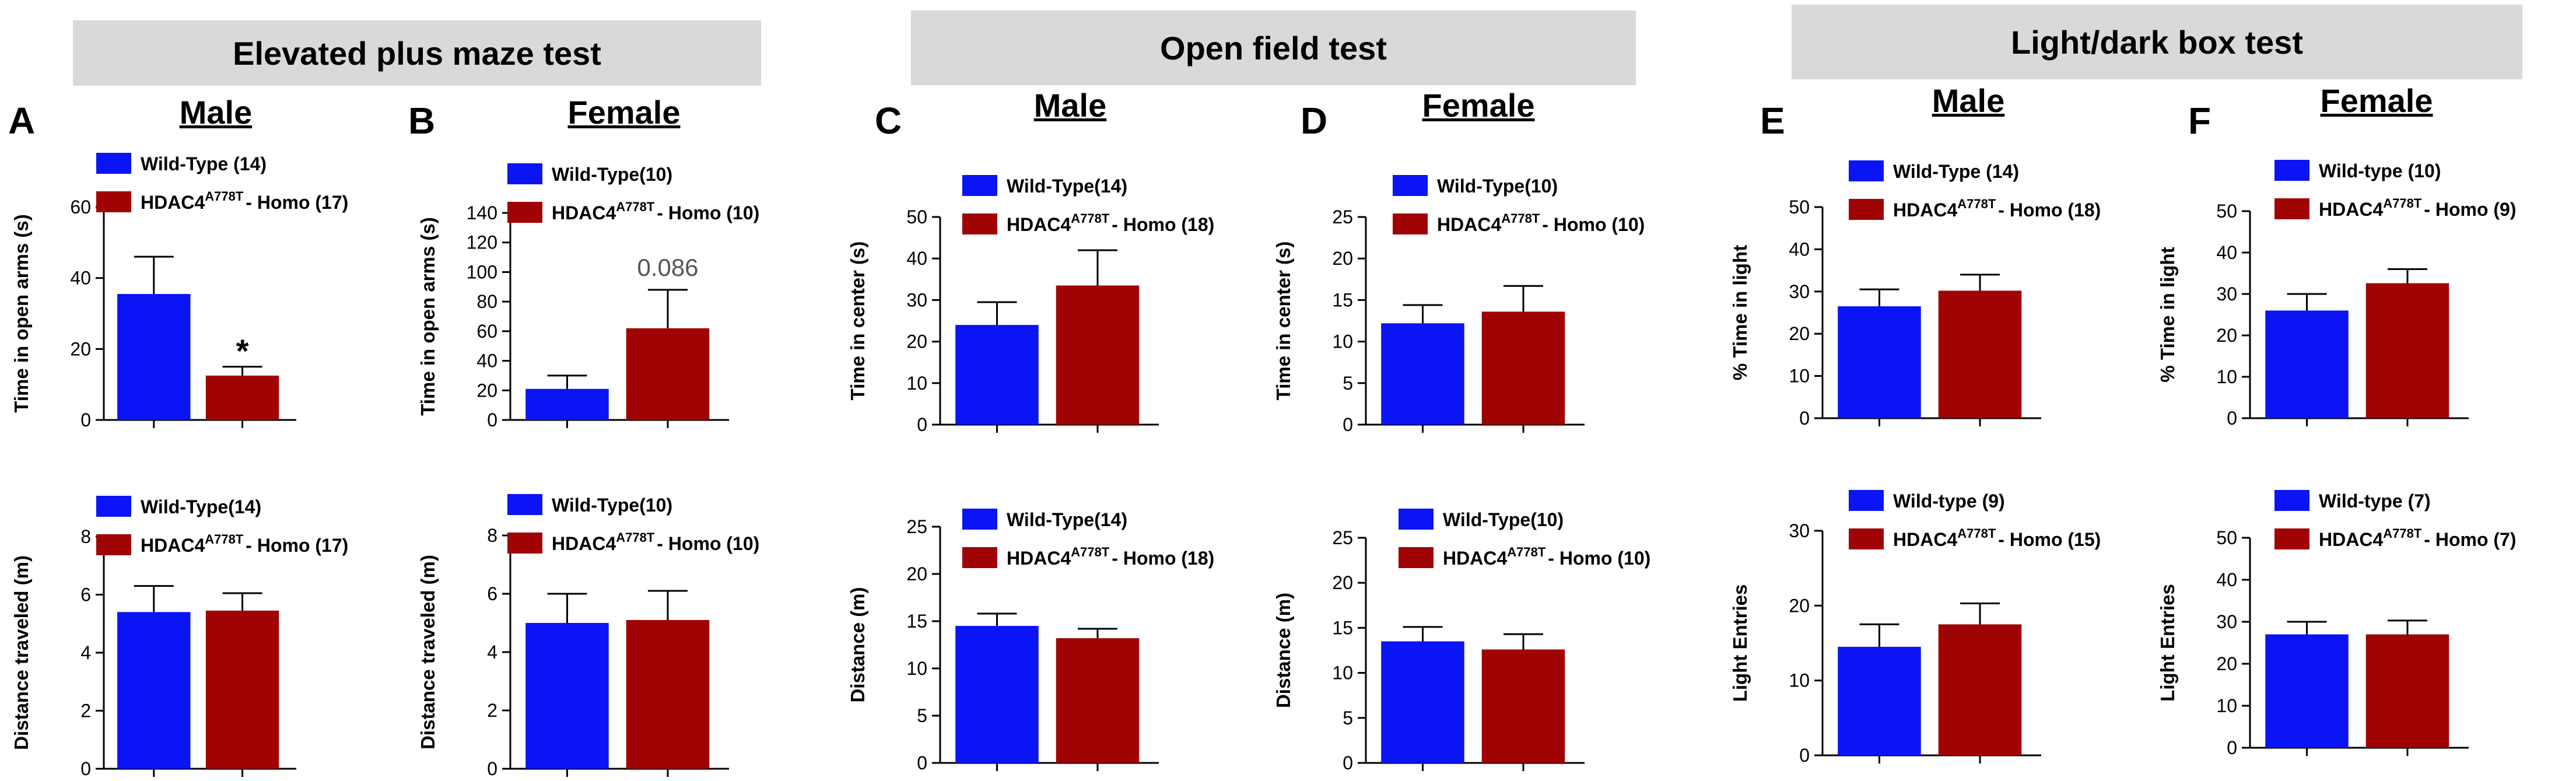 The width and height of the screenshot is (2576, 781). I want to click on y-tick-label: 60, so click(80, 207).